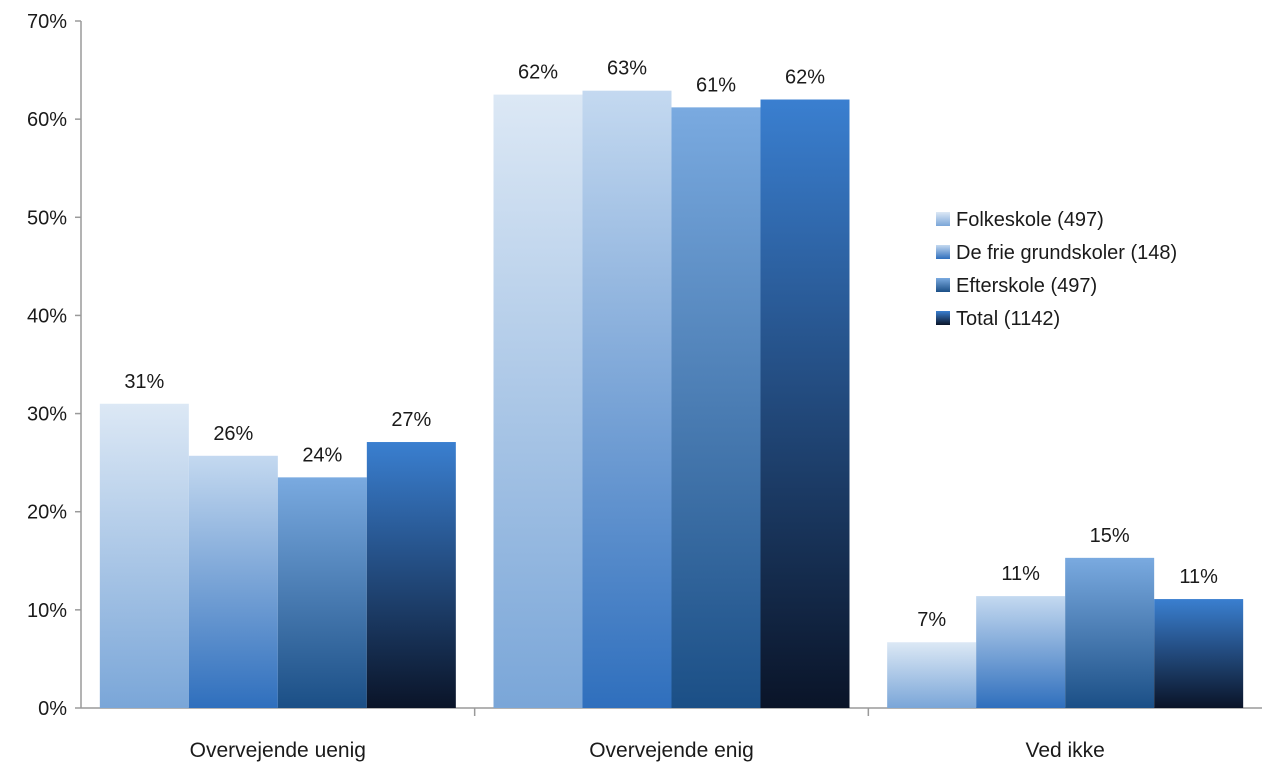 Image resolution: width=1272 pixels, height=762 pixels. I want to click on legend-item: Efterskole (497), so click(1016, 286).